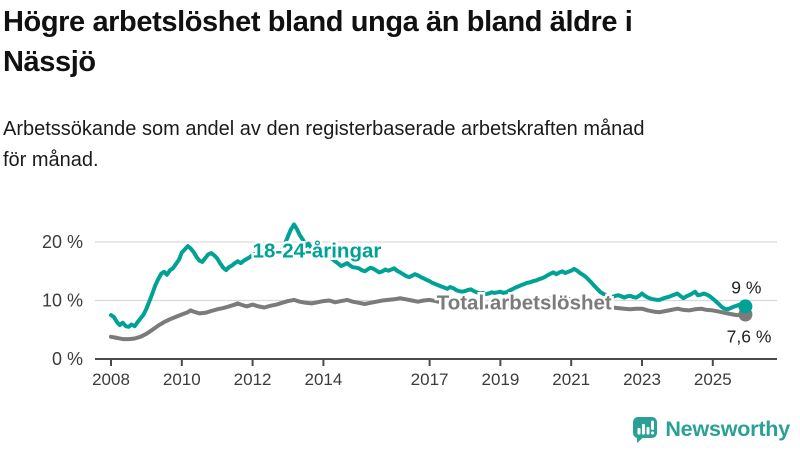  Describe the element at coordinates (51, 160) in the screenshot. I see `chart-subtitle-line2: för månad.` at that location.